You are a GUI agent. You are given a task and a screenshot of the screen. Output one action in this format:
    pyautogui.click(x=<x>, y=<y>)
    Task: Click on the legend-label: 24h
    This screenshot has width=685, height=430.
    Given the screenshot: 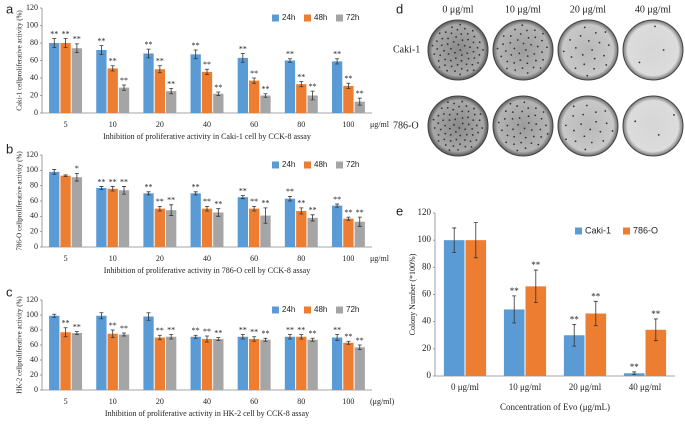 What is the action you would take?
    pyautogui.click(x=288, y=309)
    